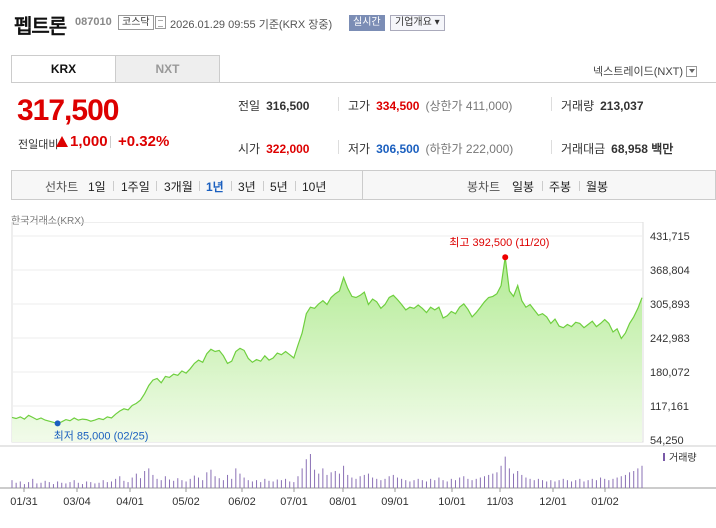 The height and width of the screenshot is (528, 716). Describe the element at coordinates (273, 148) in the screenshot. I see `stat-open: 시가 322,000` at that location.